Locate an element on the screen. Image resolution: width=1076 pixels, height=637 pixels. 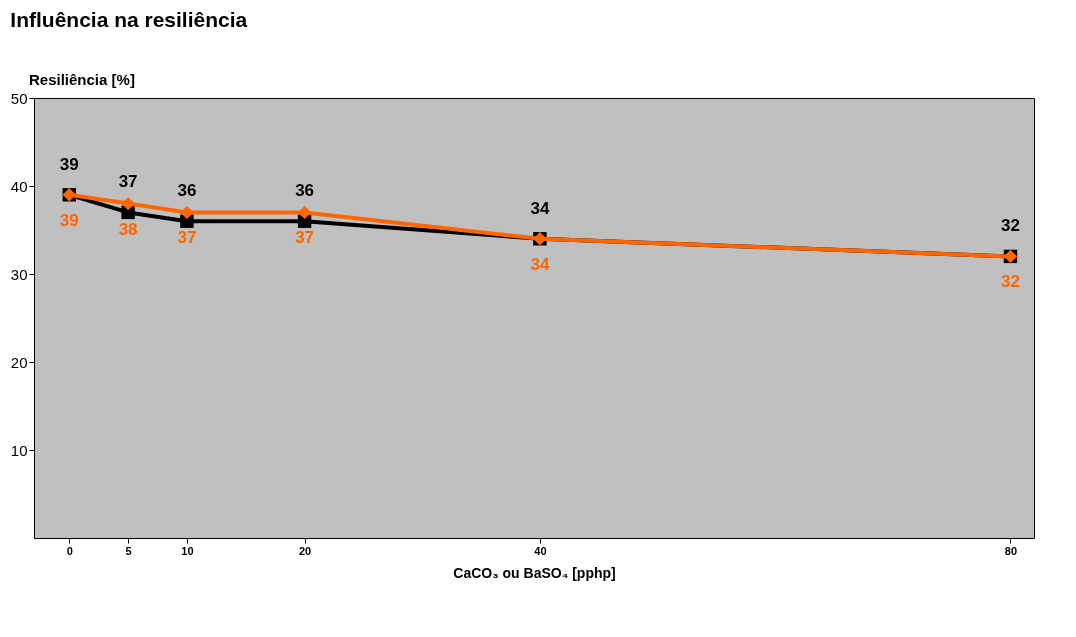
x-tick-label: 20 is located at coordinates (305, 550).